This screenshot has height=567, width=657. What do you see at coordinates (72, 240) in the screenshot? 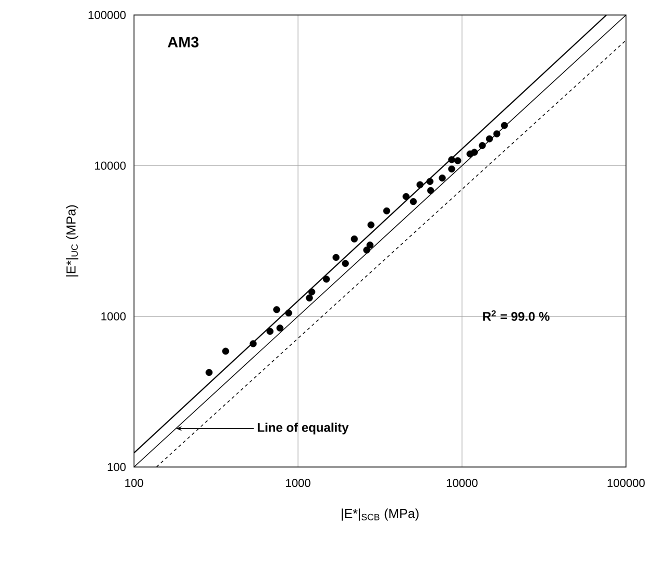
I see `y-axis-title: |E*|$_{UC}$ (MPa)` at bounding box center [72, 240].